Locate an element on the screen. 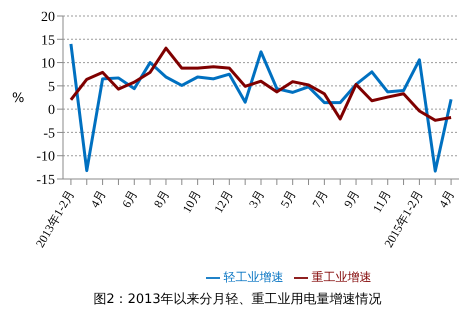 This screenshot has width=475, height=335. x-tick-label: 3月 is located at coordinates (257, 199).